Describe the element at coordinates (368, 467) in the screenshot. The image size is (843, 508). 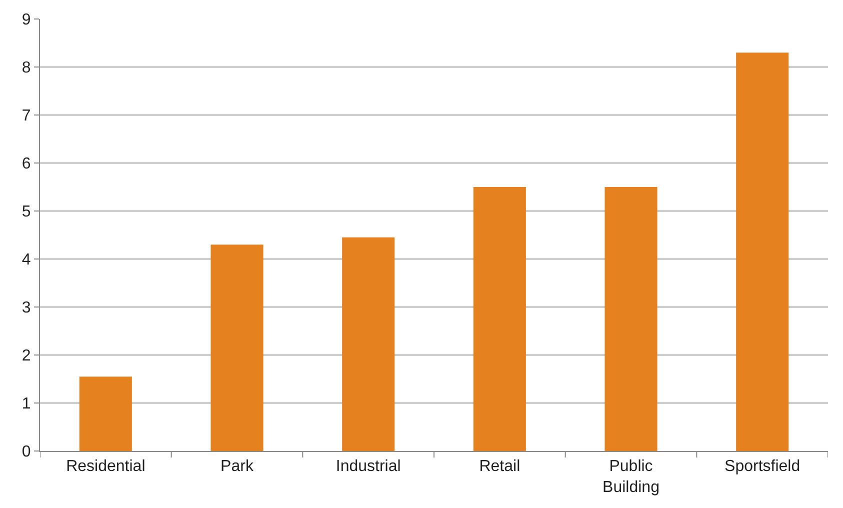
I see `x-tick-label: Industrial` at that location.